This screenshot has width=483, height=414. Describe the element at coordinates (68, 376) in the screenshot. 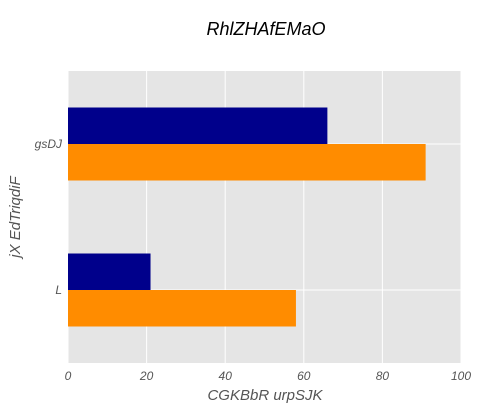

I see `x-tick-label: 0` at that location.